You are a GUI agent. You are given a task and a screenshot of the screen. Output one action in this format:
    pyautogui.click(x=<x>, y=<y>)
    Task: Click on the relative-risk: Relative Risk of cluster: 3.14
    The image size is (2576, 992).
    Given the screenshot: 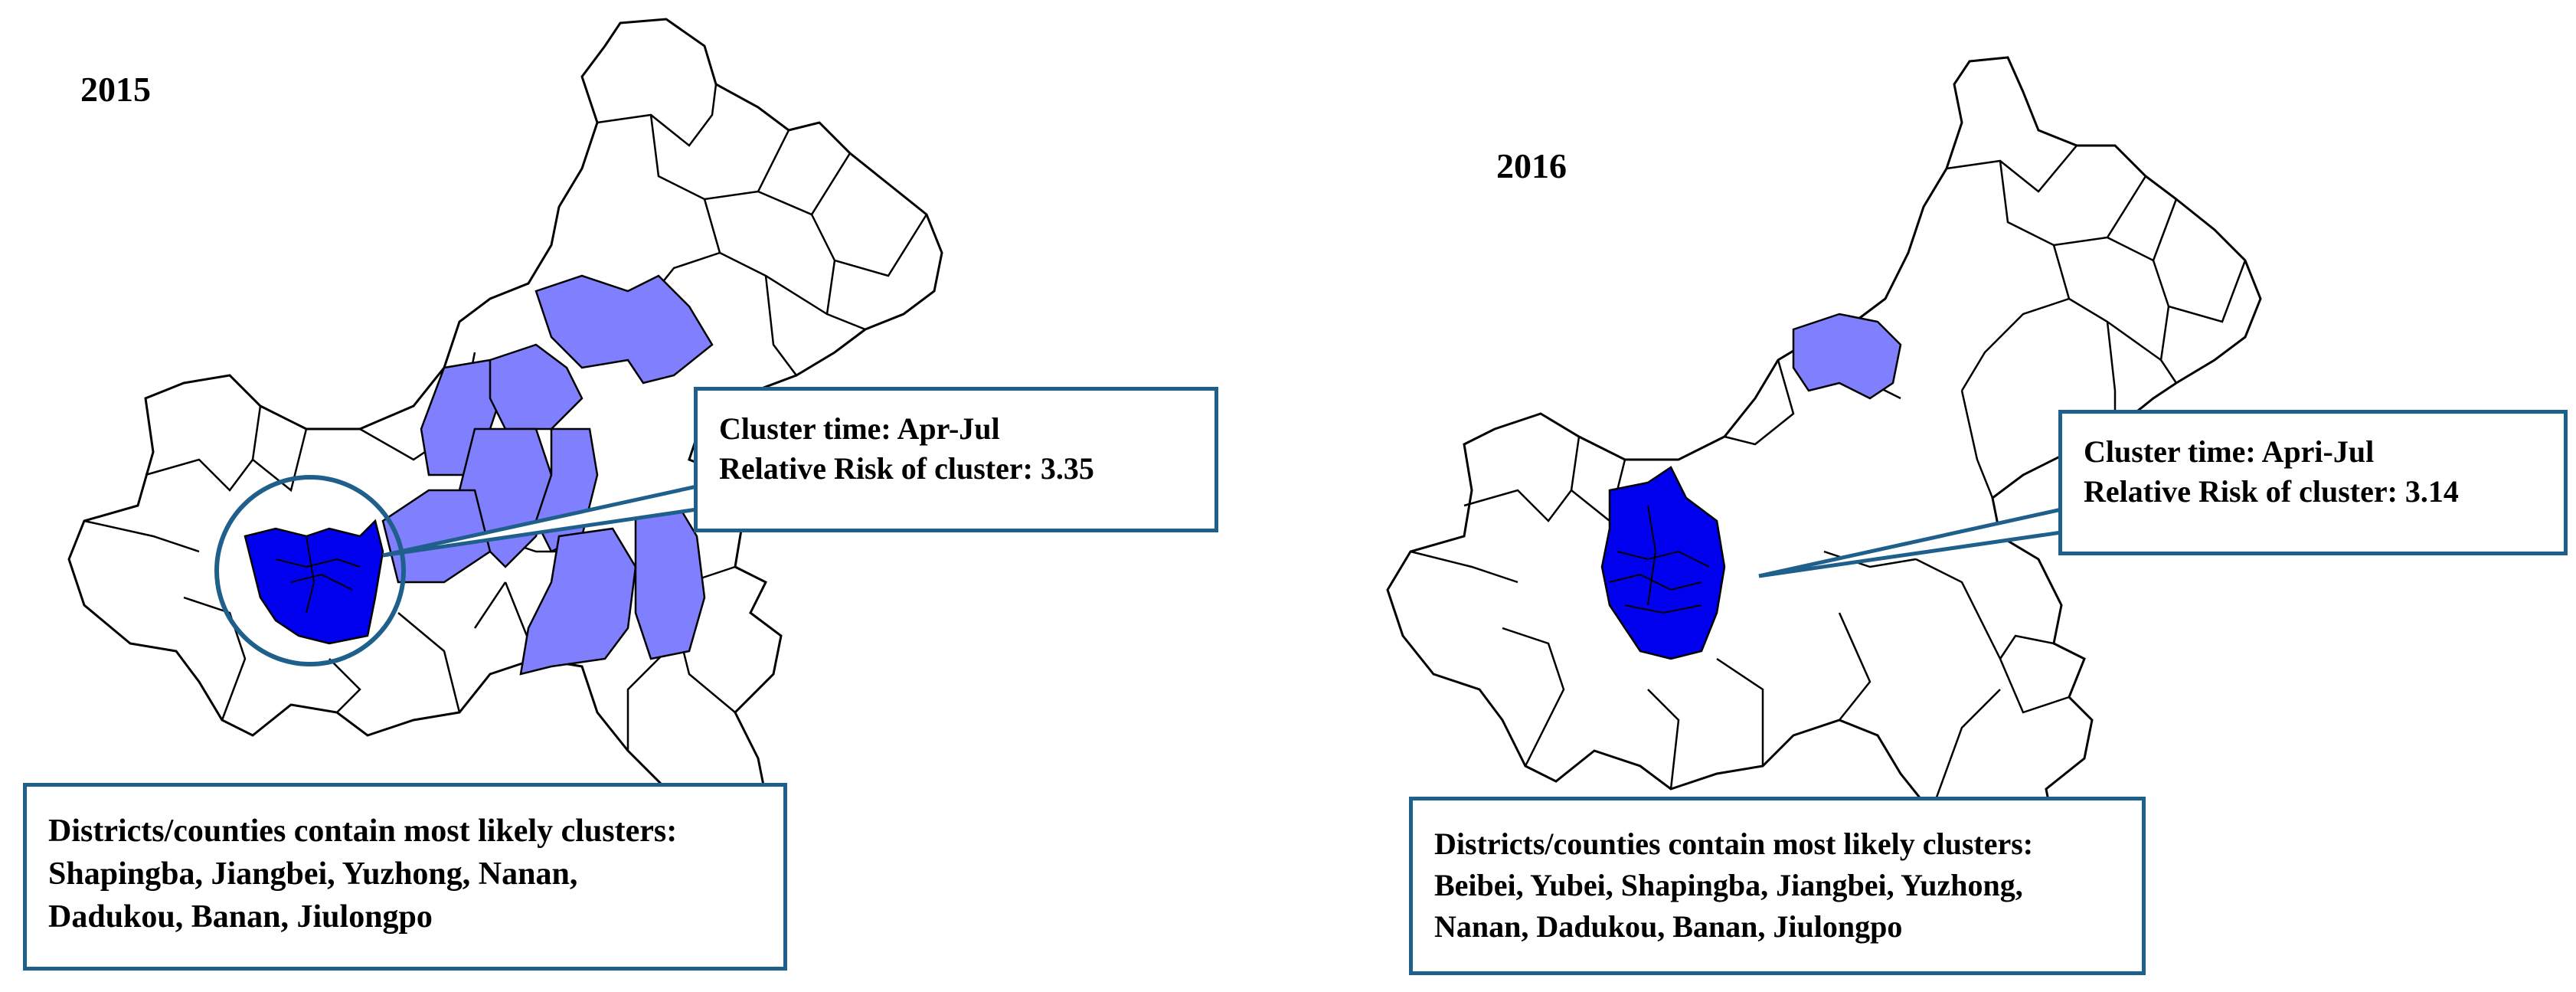 What is the action you would take?
    pyautogui.click(x=2271, y=491)
    